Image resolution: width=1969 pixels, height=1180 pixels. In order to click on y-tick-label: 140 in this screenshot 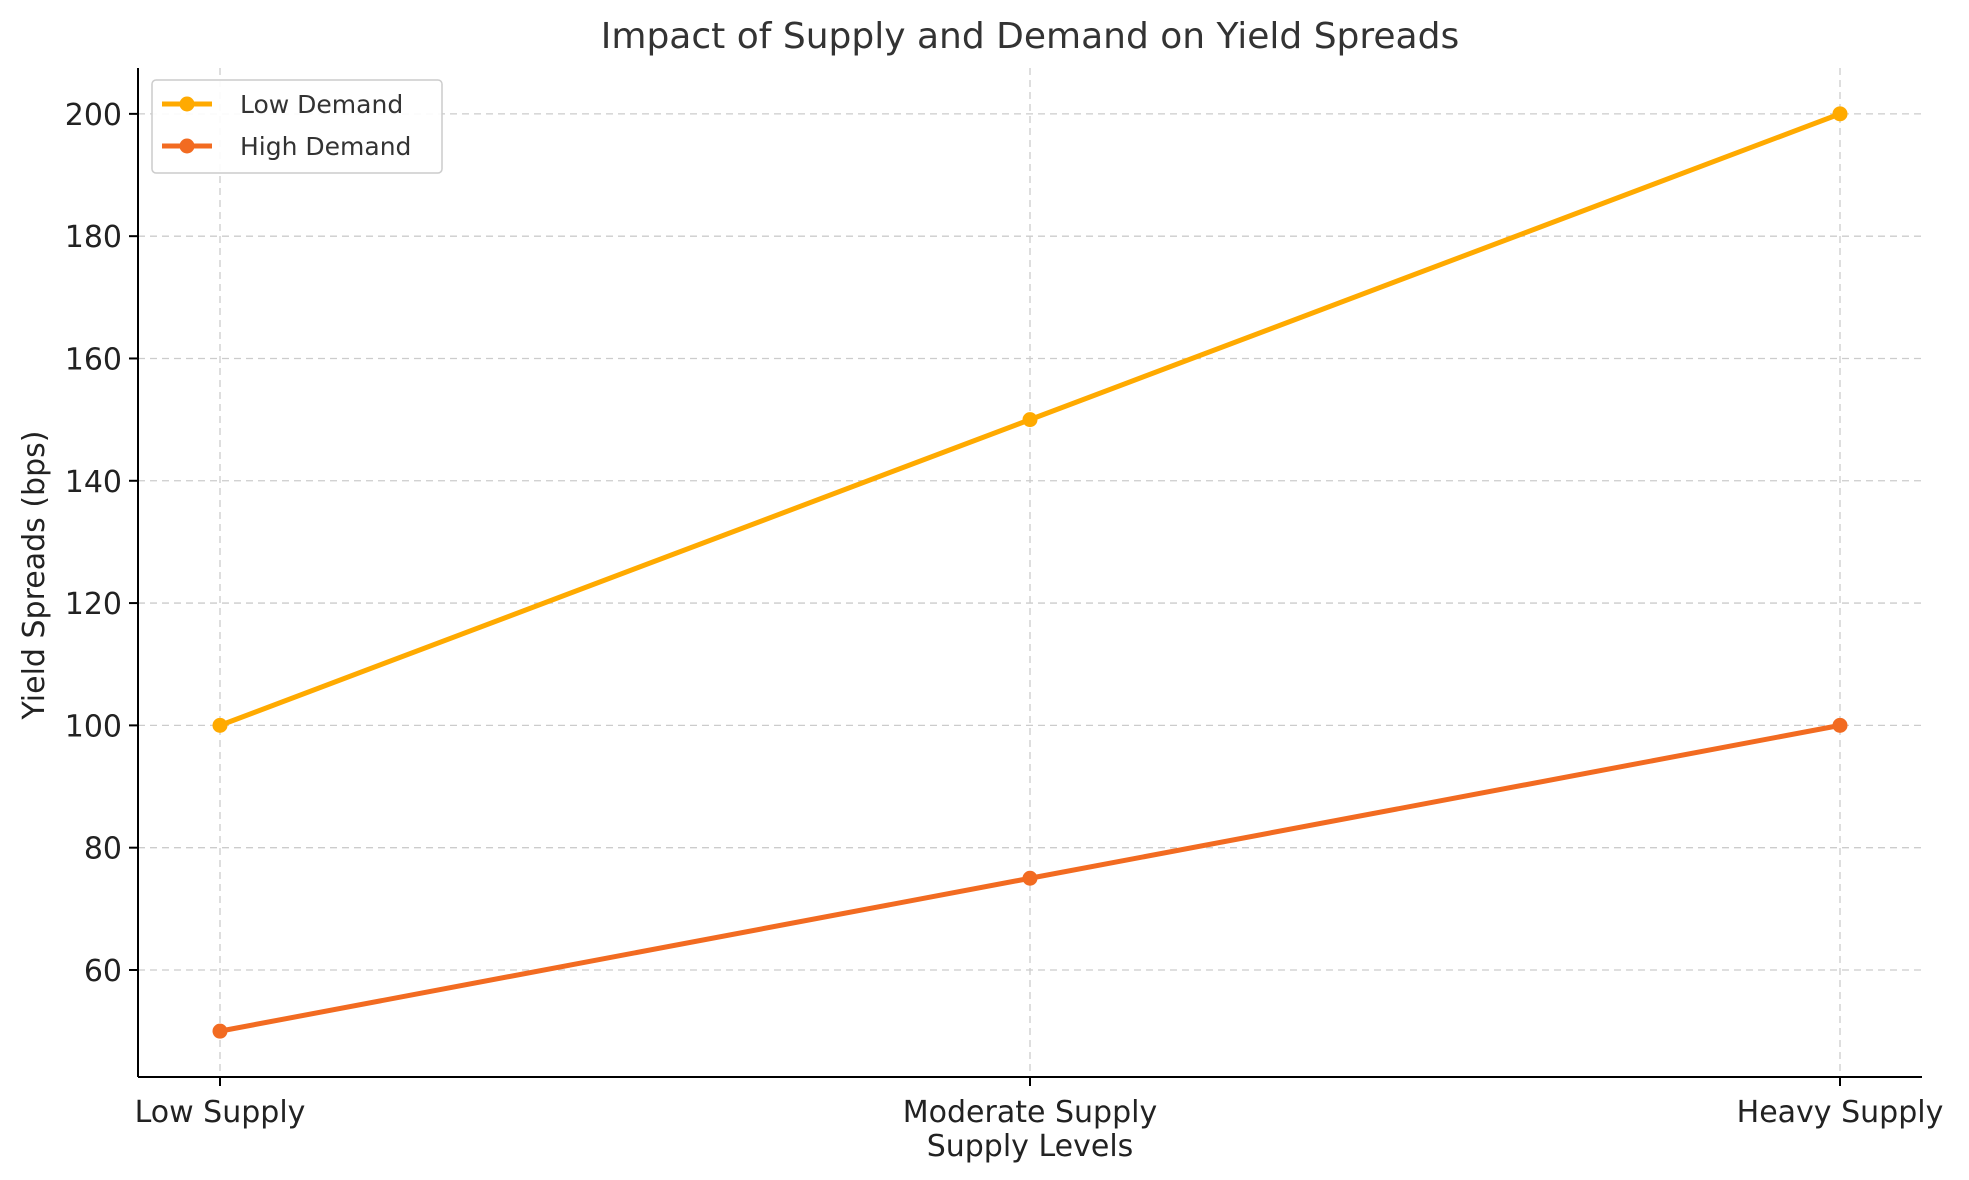, I will do `click(93, 482)`.